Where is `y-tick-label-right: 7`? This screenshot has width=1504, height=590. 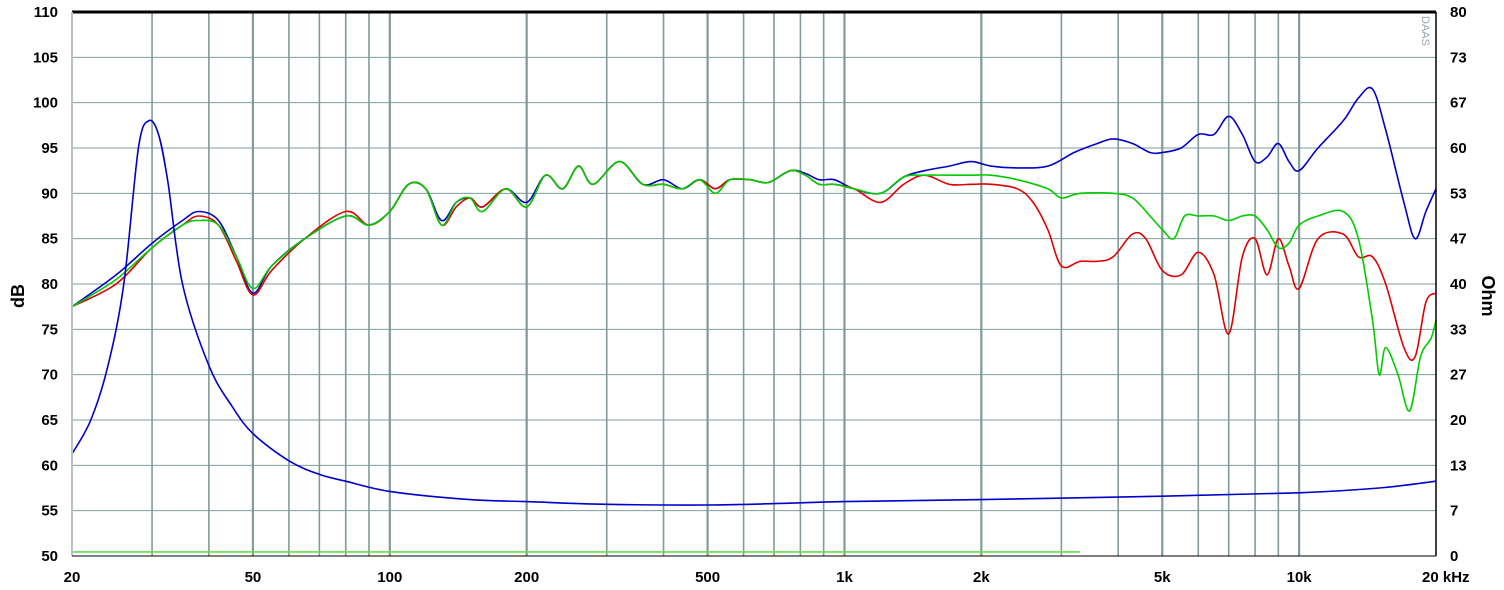 y-tick-label-right: 7 is located at coordinates (1454, 511).